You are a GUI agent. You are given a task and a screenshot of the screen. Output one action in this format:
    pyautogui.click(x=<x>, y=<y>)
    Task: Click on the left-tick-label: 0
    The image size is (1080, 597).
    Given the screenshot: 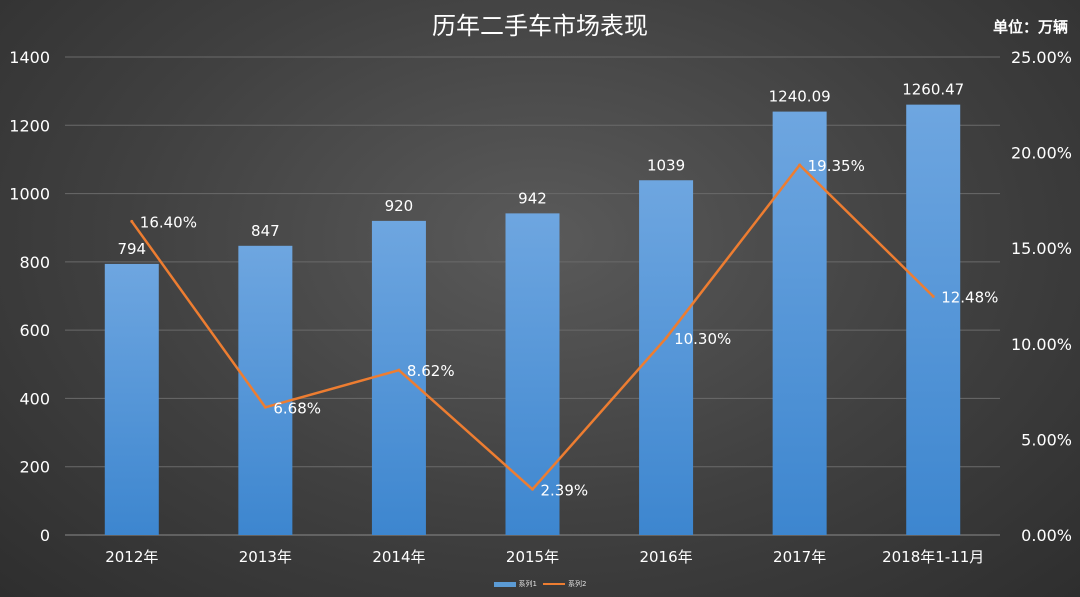 What is the action you would take?
    pyautogui.click(x=45, y=535)
    